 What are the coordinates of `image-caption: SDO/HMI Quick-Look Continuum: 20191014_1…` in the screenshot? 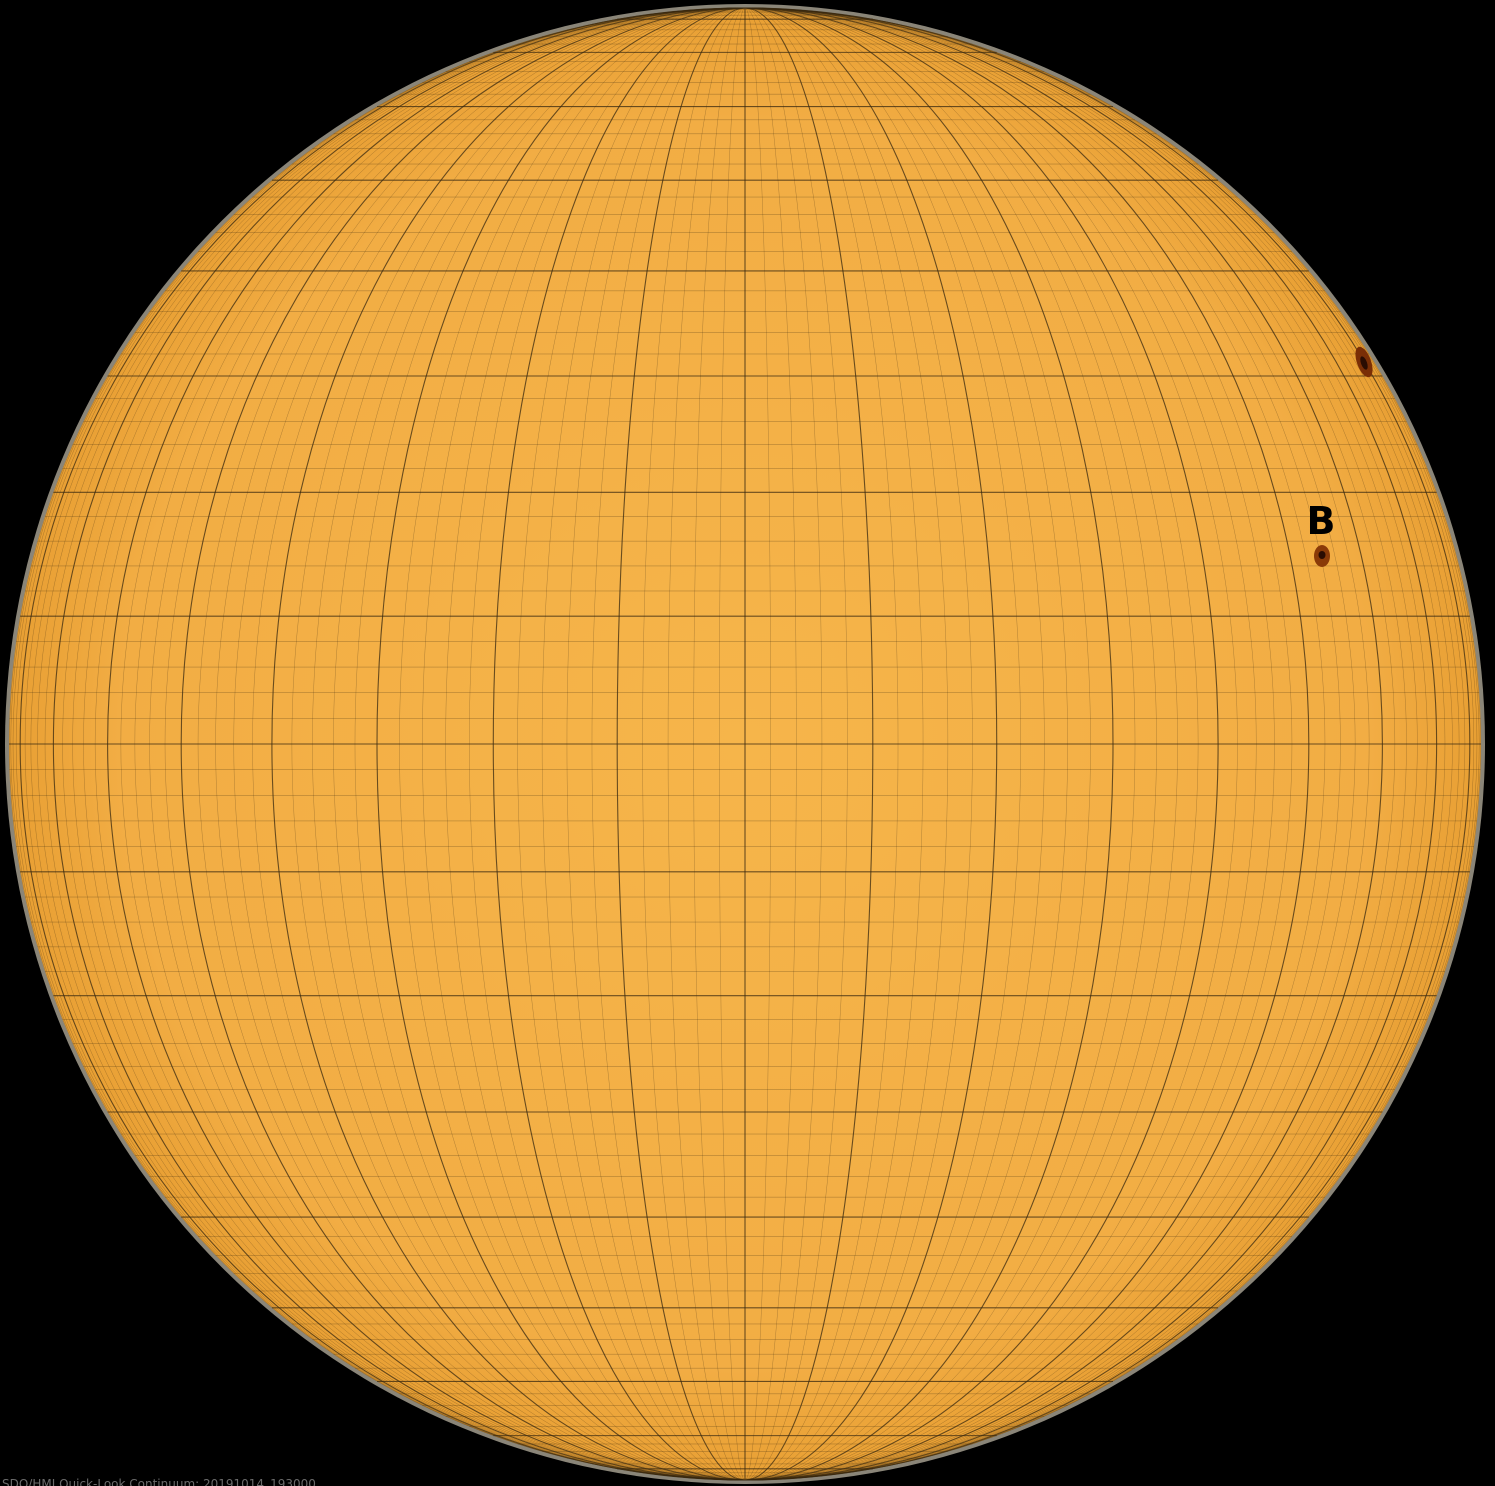 It's located at (159, 1481).